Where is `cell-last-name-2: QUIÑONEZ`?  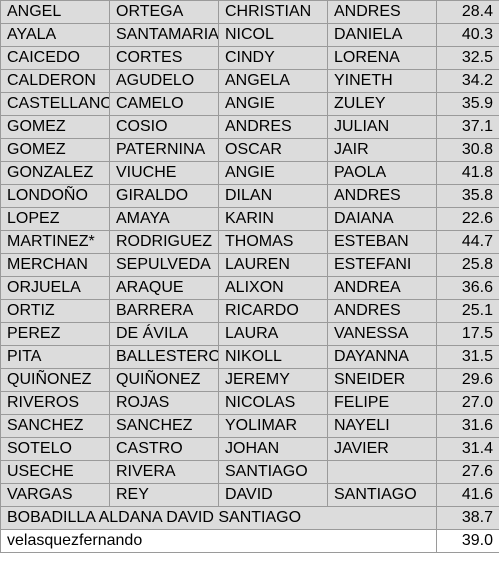 cell-last-name-2: QUIÑONEZ is located at coordinates (164, 380).